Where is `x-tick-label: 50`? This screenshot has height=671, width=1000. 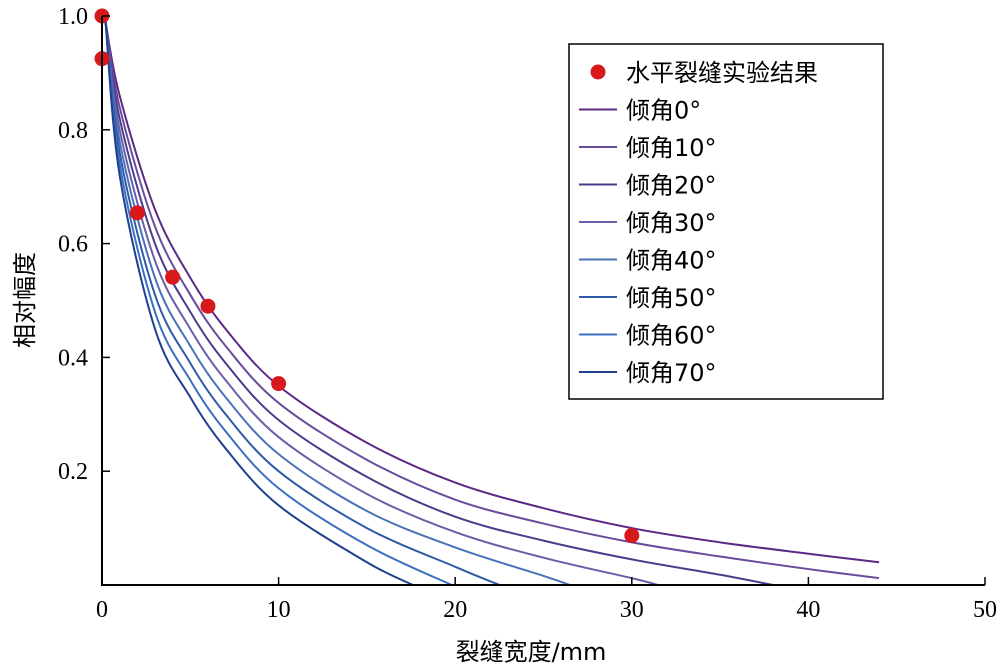
x-tick-label: 50 is located at coordinates (985, 610).